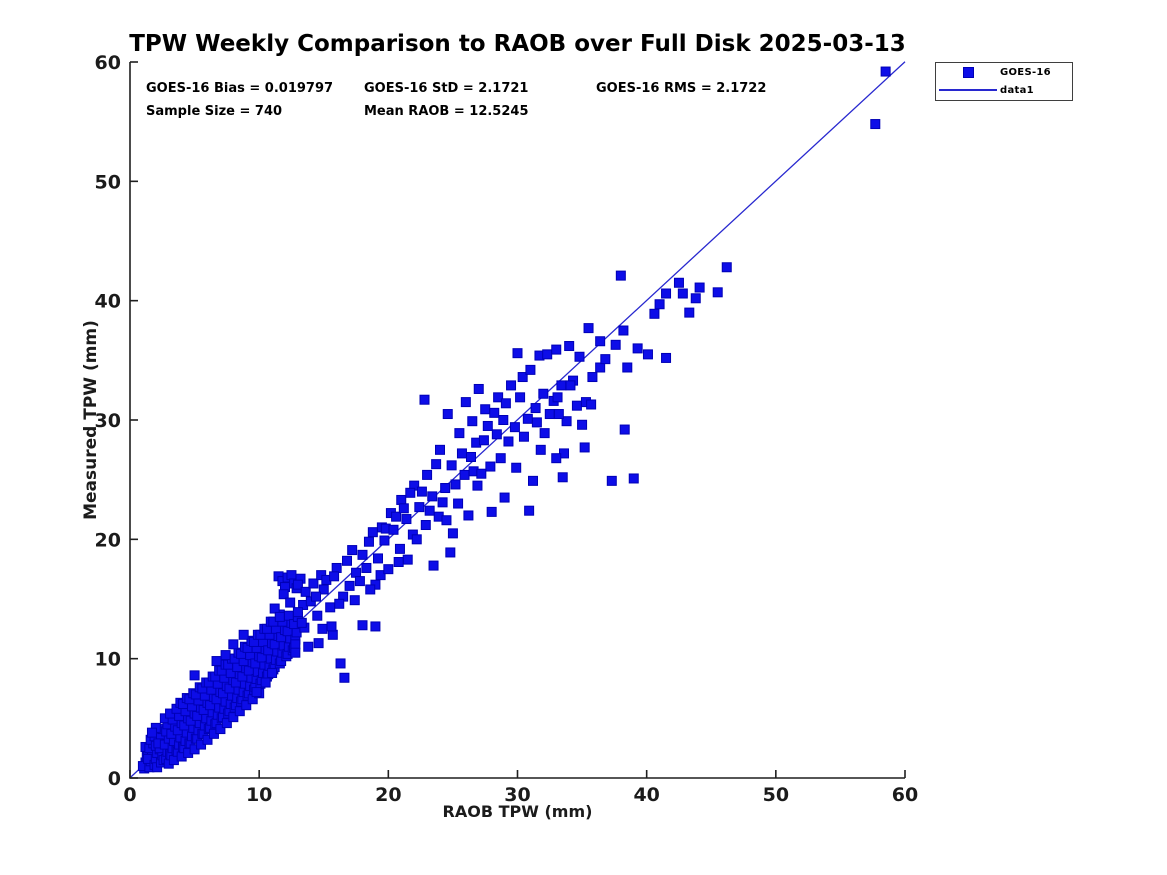 The height and width of the screenshot is (875, 1167). Describe the element at coordinates (108, 63) in the screenshot. I see `y-tick-label: 60` at that location.